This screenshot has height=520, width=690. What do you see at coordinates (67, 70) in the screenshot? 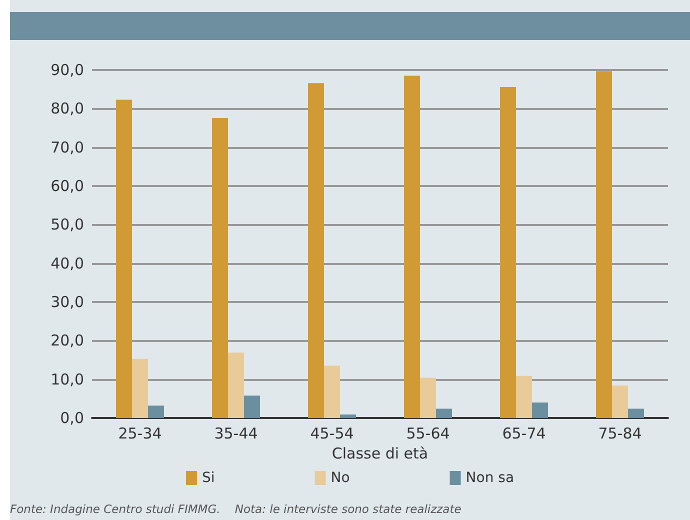
I see `y-tick-label: 90,0` at bounding box center [67, 70].